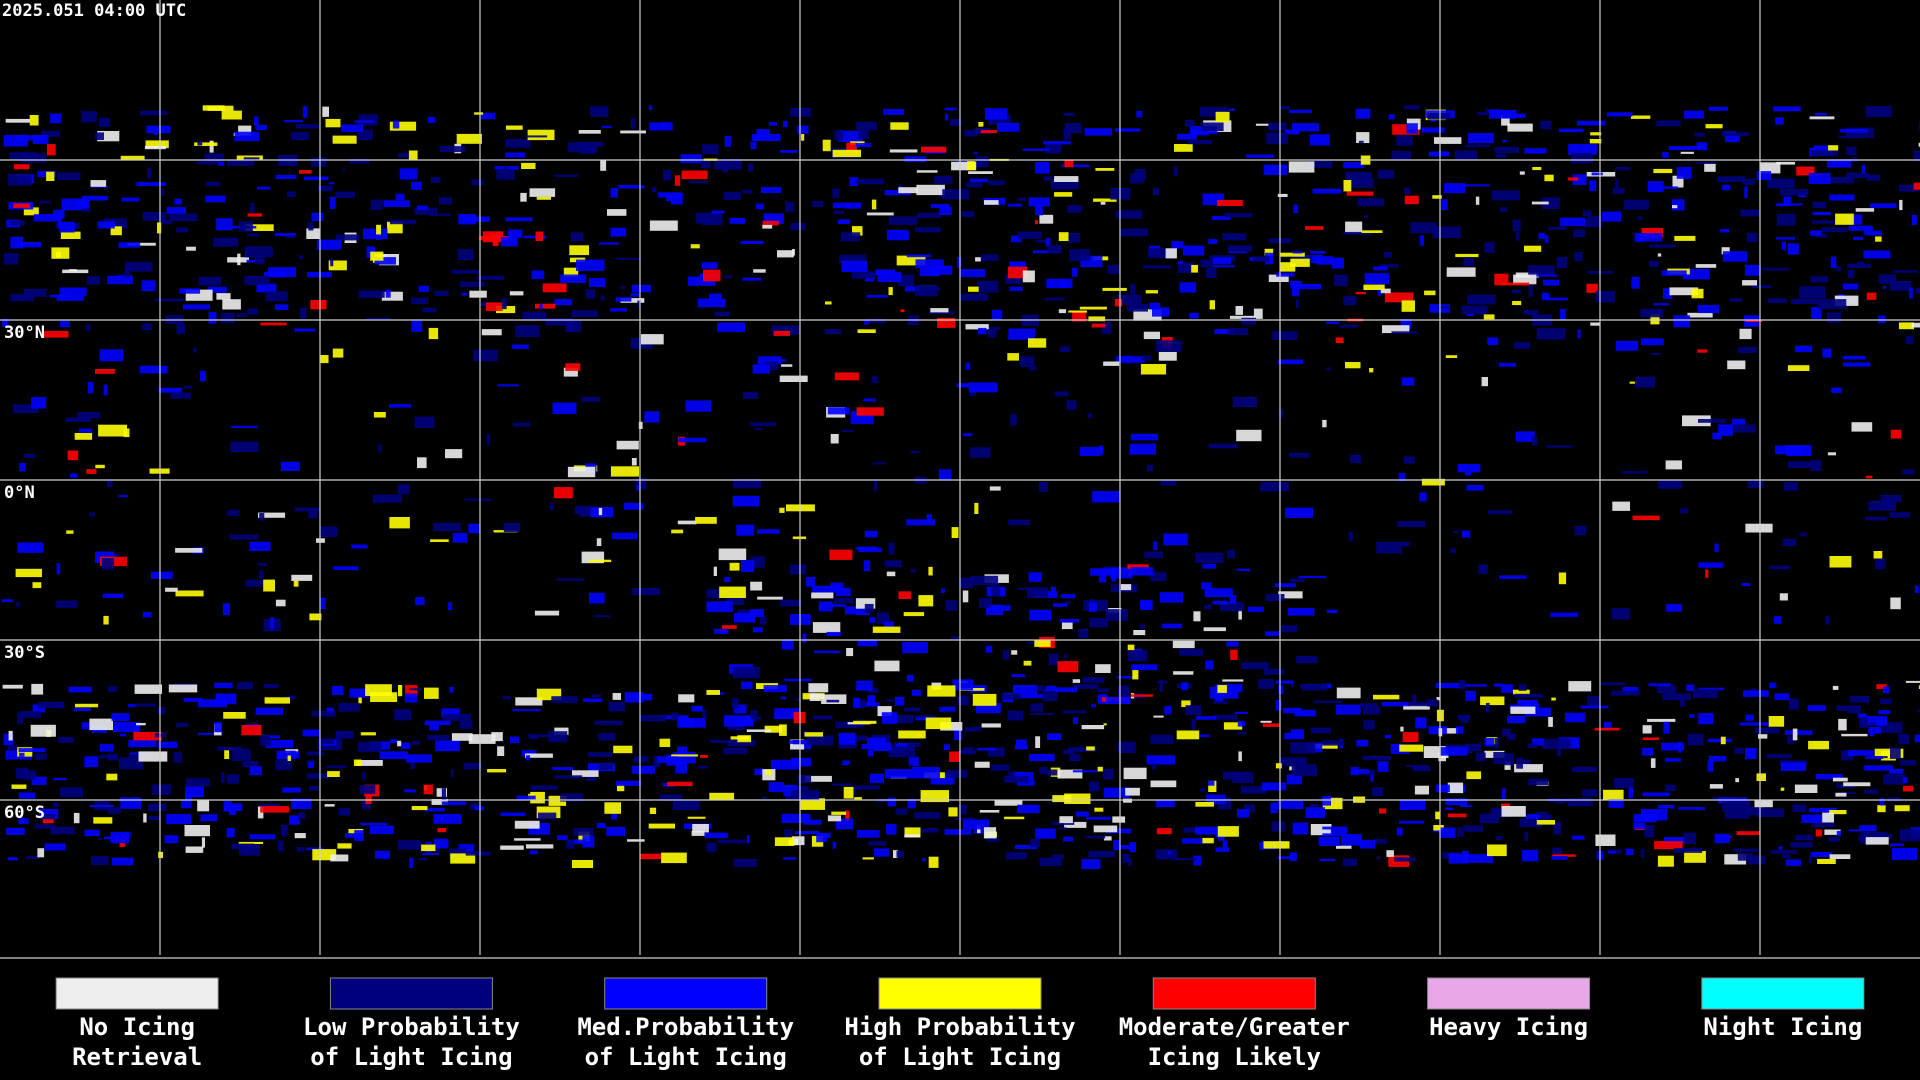 The width and height of the screenshot is (1920, 1080). What do you see at coordinates (959, 1027) in the screenshot?
I see `legend-label: High Probability` at bounding box center [959, 1027].